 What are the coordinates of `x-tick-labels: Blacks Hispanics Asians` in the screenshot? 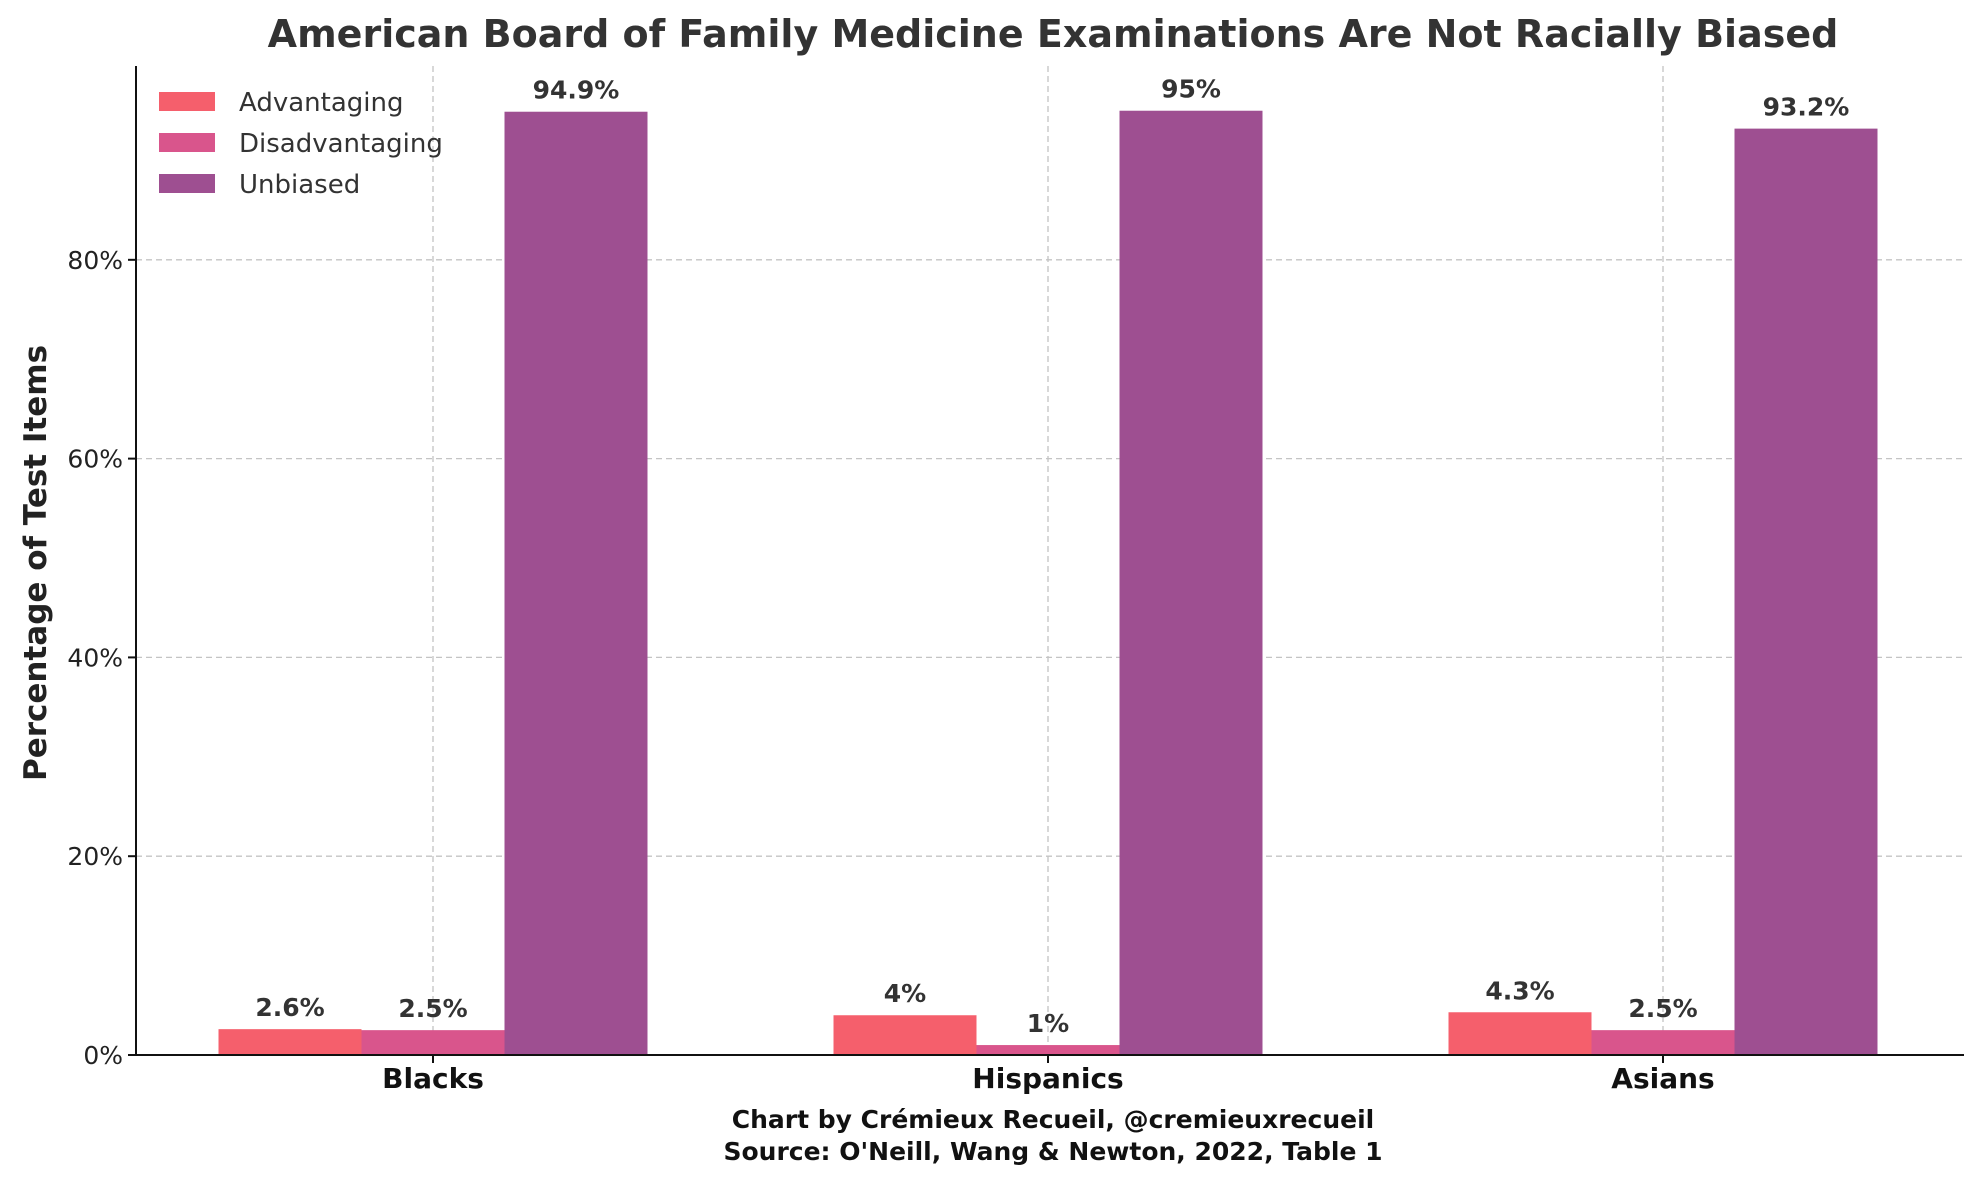 It's located at (1048, 1075).